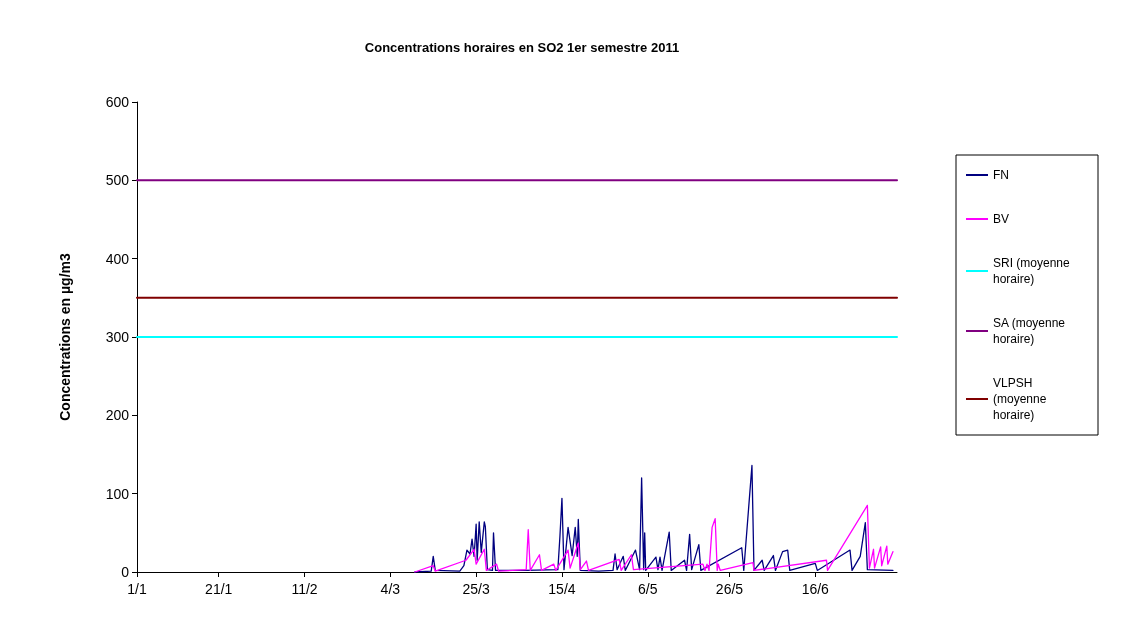 The width and height of the screenshot is (1123, 626). What do you see at coordinates (117, 102) in the screenshot?
I see `y-tick-label: 600` at bounding box center [117, 102].